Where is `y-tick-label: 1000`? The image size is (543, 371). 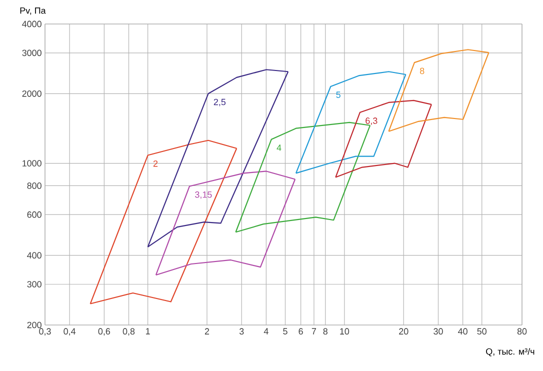
y-tick-label: 1000 is located at coordinates (32, 163).